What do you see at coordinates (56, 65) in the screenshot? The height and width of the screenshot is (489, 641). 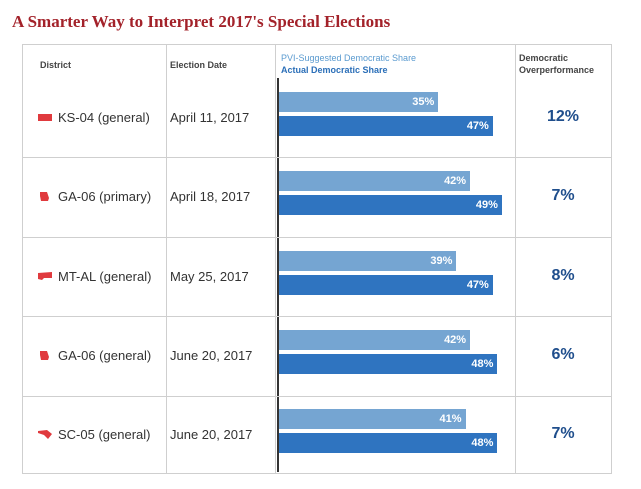 I see `header-district: District` at bounding box center [56, 65].